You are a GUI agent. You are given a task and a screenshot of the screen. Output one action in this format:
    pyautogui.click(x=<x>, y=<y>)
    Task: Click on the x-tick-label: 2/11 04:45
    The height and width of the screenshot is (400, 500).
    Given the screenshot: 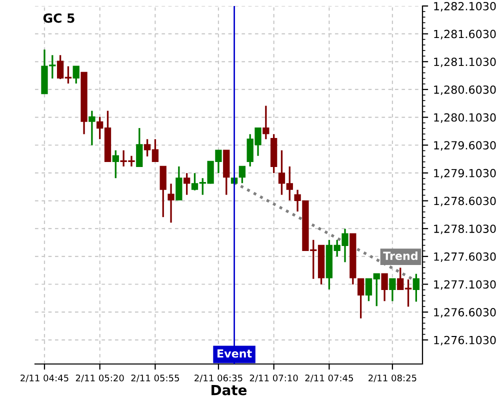 What is the action you would take?
    pyautogui.click(x=44, y=378)
    